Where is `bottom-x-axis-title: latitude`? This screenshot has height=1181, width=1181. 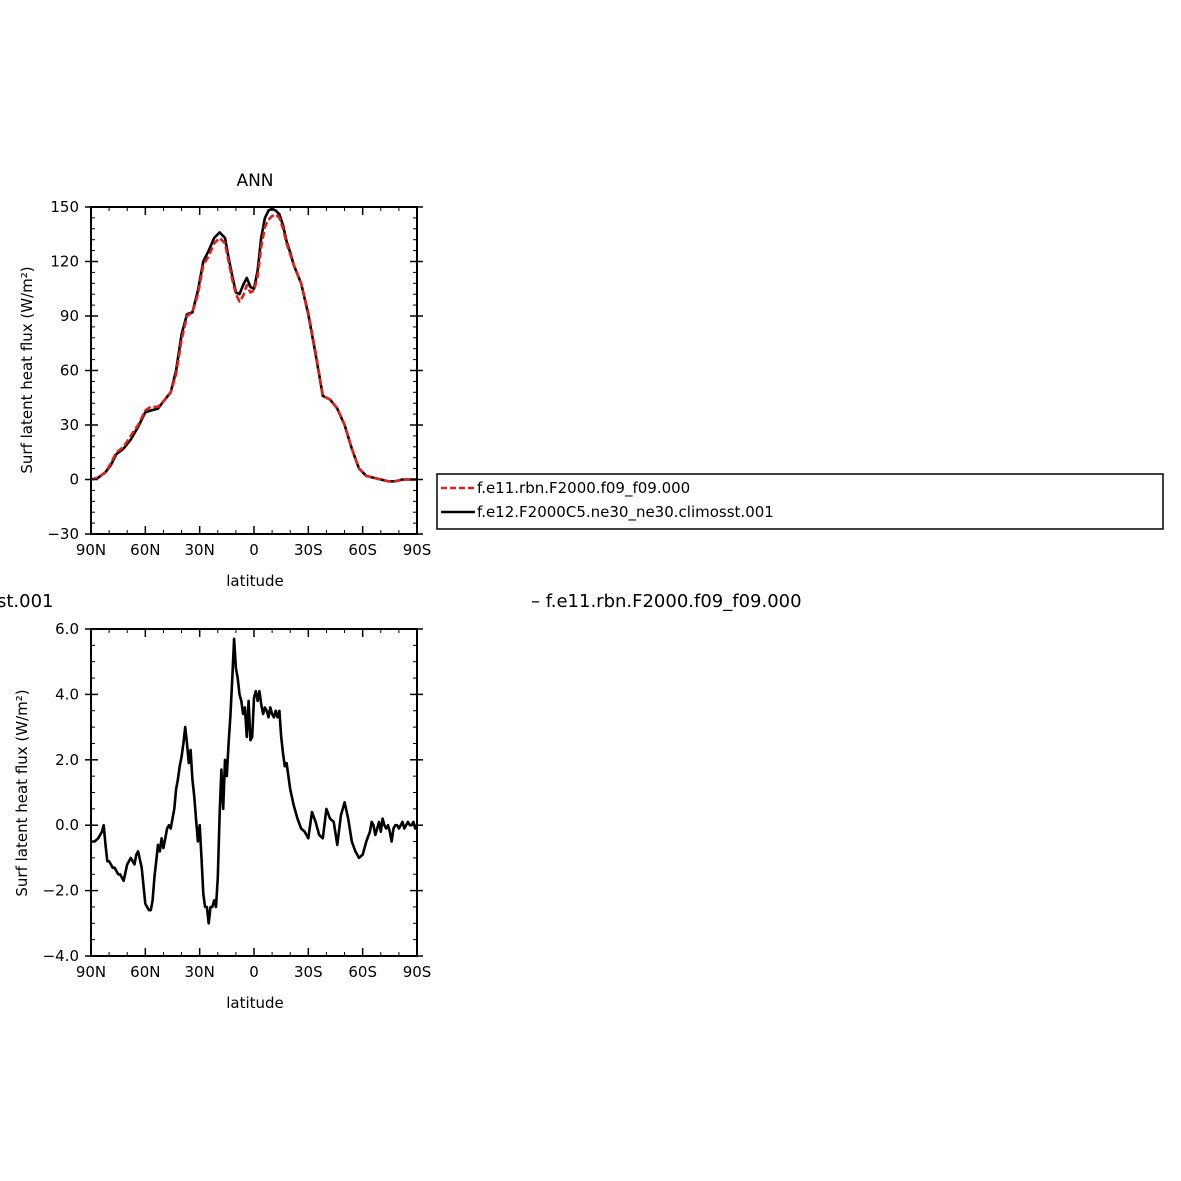
bottom-x-axis-title: latitude is located at coordinates (255, 1003).